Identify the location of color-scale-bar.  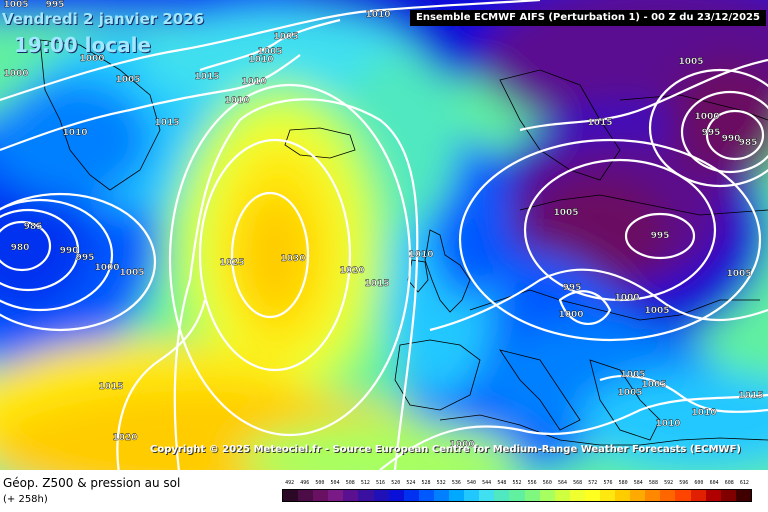
(517, 495).